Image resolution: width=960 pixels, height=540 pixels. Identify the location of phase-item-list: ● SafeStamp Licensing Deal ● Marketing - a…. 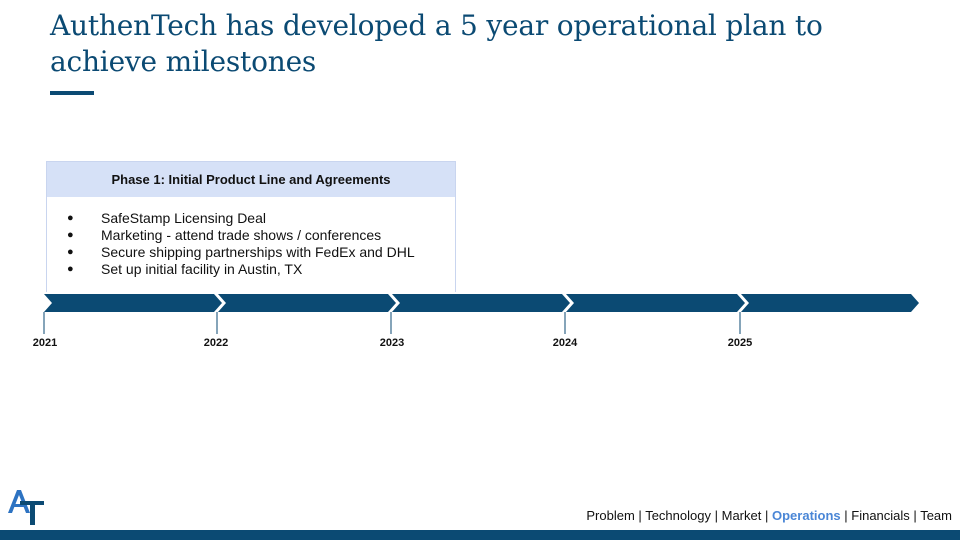
(251, 237).